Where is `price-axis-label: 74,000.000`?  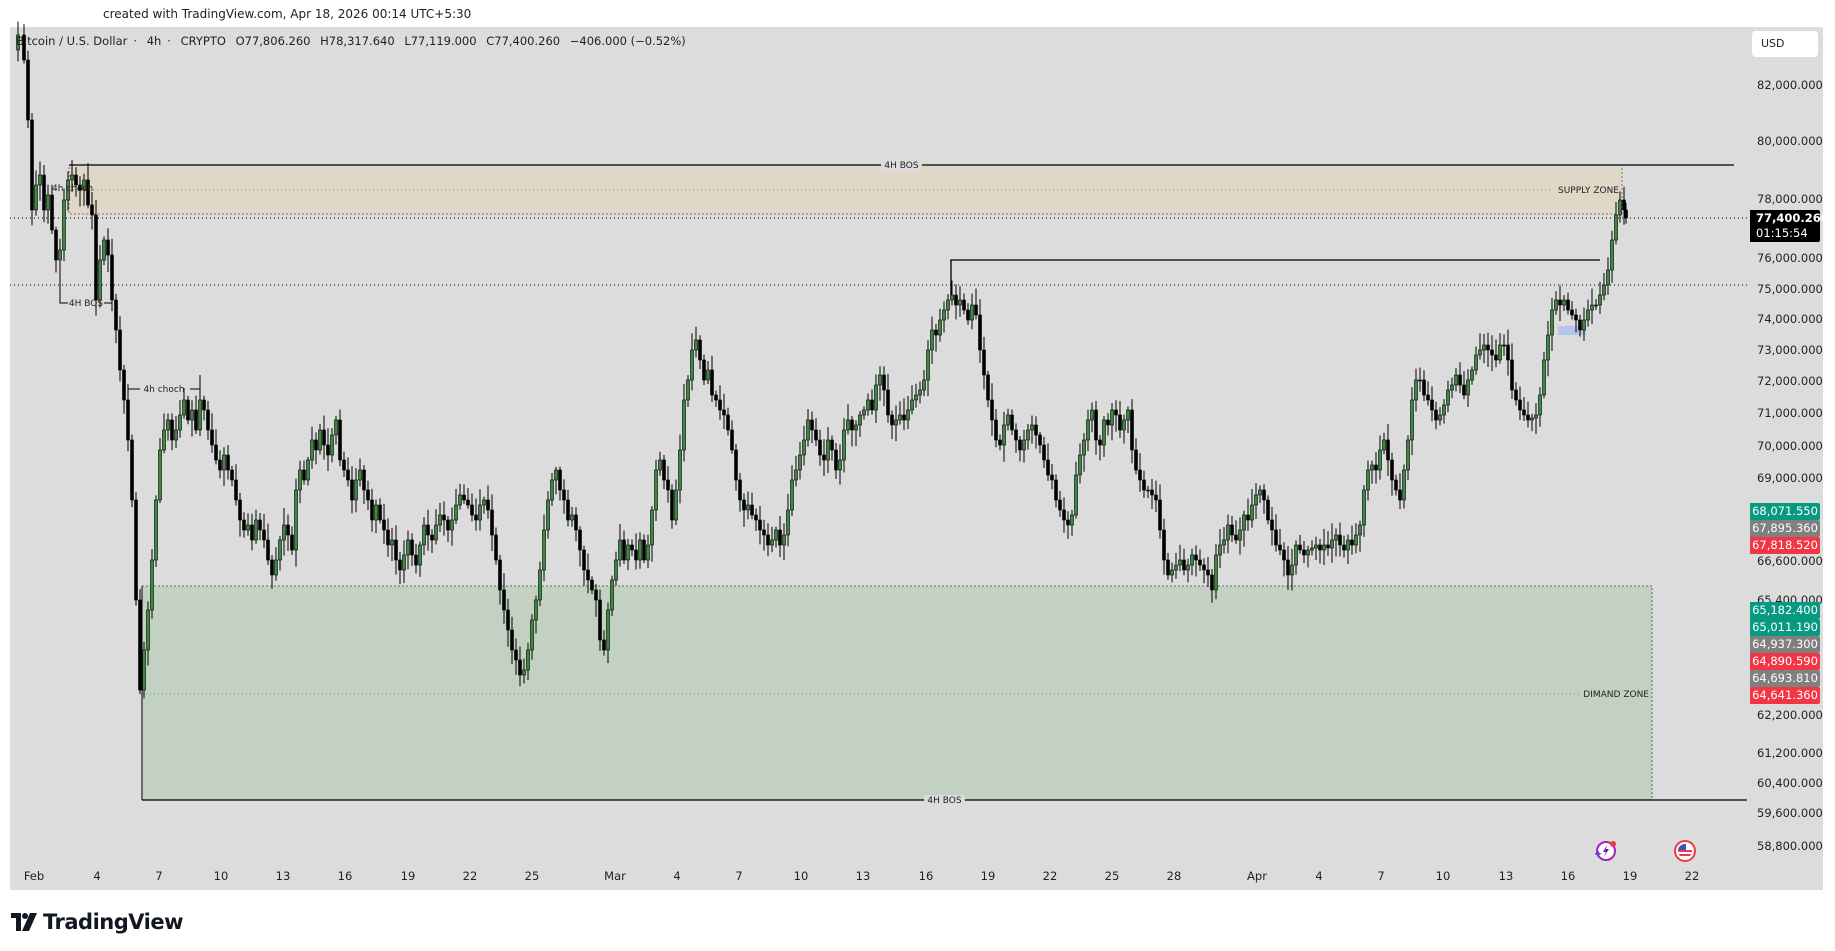
price-axis-label: 74,000.000 is located at coordinates (1790, 319).